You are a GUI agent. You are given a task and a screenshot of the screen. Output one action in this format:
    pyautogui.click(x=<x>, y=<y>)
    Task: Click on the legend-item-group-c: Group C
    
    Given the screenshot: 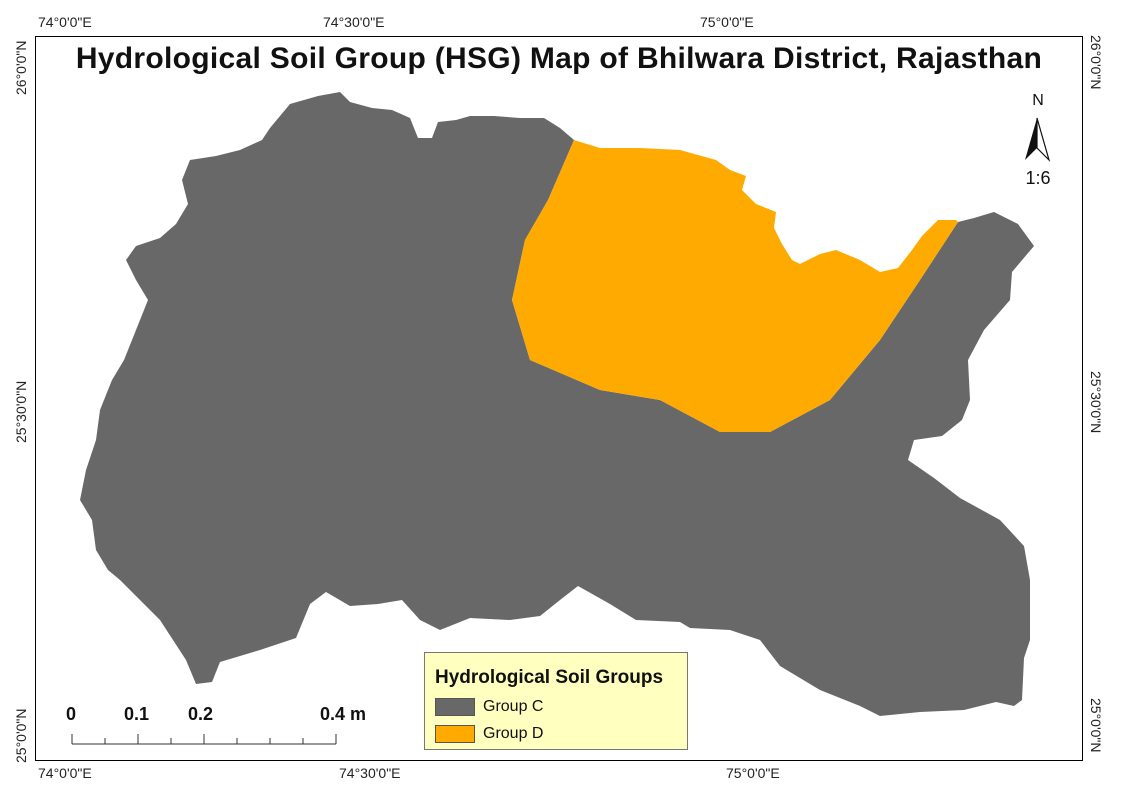 What is the action you would take?
    pyautogui.click(x=489, y=707)
    